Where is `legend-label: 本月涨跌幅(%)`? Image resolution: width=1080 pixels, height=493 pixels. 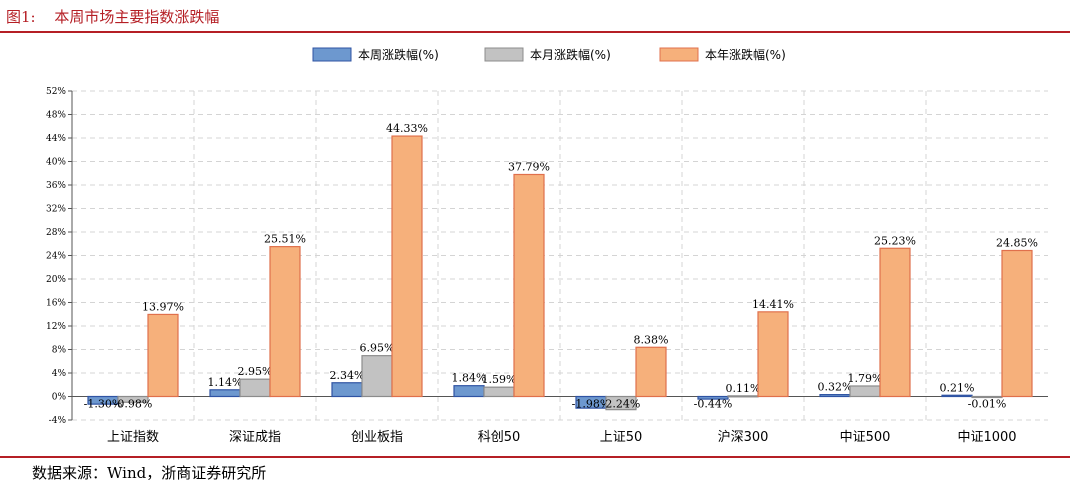
legend-label: 本月涨跌幅(%) is located at coordinates (570, 54).